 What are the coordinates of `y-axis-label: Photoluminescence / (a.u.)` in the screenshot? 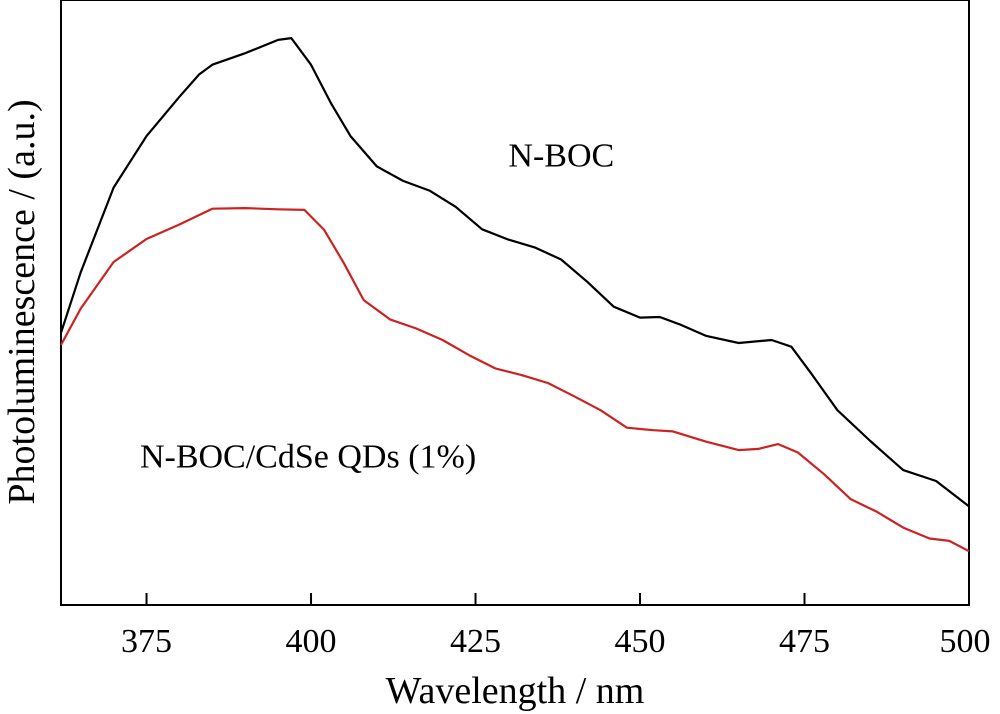 It's located at (22, 301).